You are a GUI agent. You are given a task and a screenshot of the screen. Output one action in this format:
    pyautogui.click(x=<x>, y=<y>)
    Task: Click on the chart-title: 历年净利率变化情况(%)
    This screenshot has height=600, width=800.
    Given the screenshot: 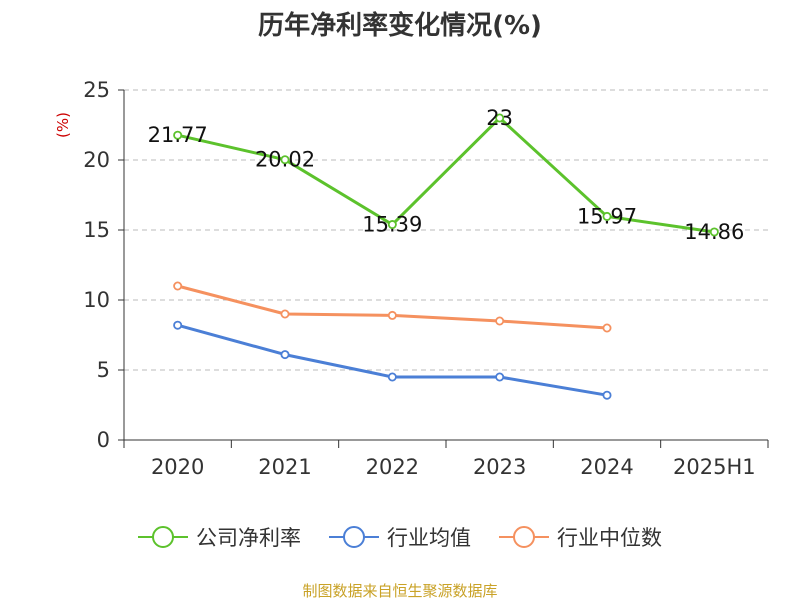 What is the action you would take?
    pyautogui.click(x=400, y=25)
    